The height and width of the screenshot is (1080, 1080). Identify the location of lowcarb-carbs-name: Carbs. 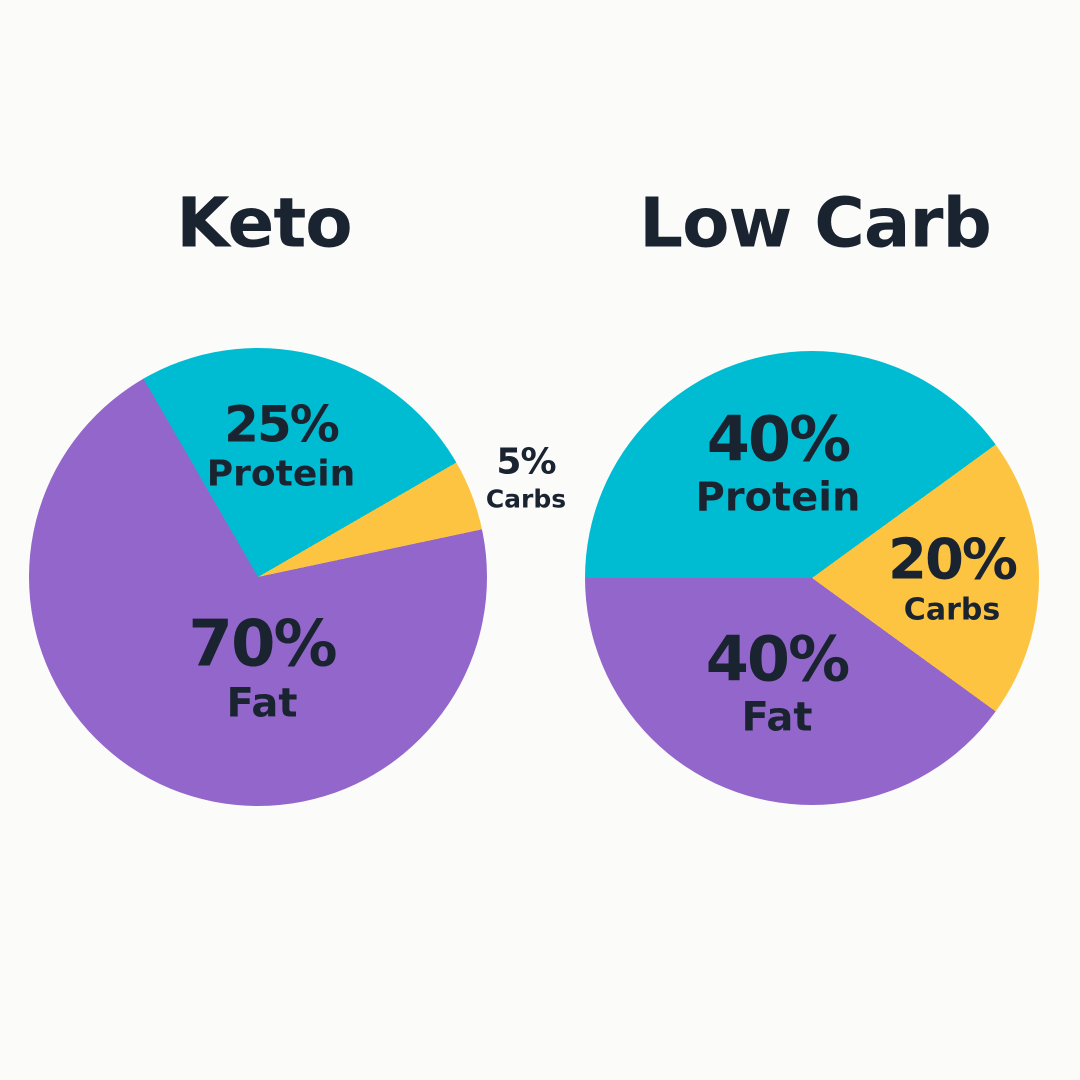
(952, 610).